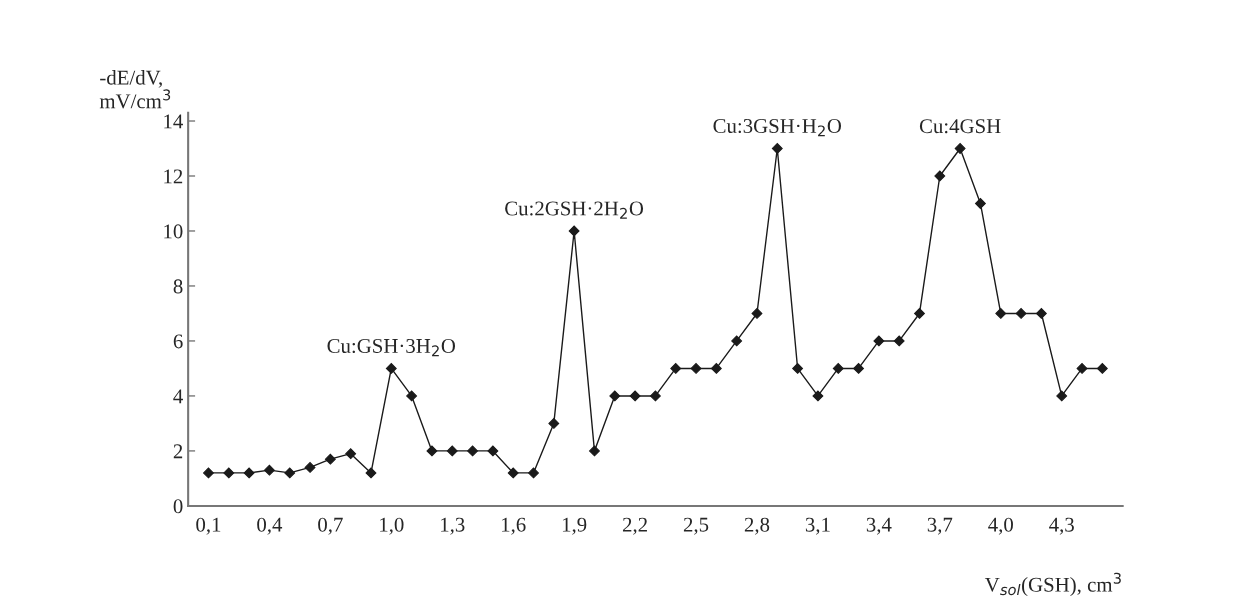 The width and height of the screenshot is (1246, 603). I want to click on x-tick-label: 1,6, so click(514, 526).